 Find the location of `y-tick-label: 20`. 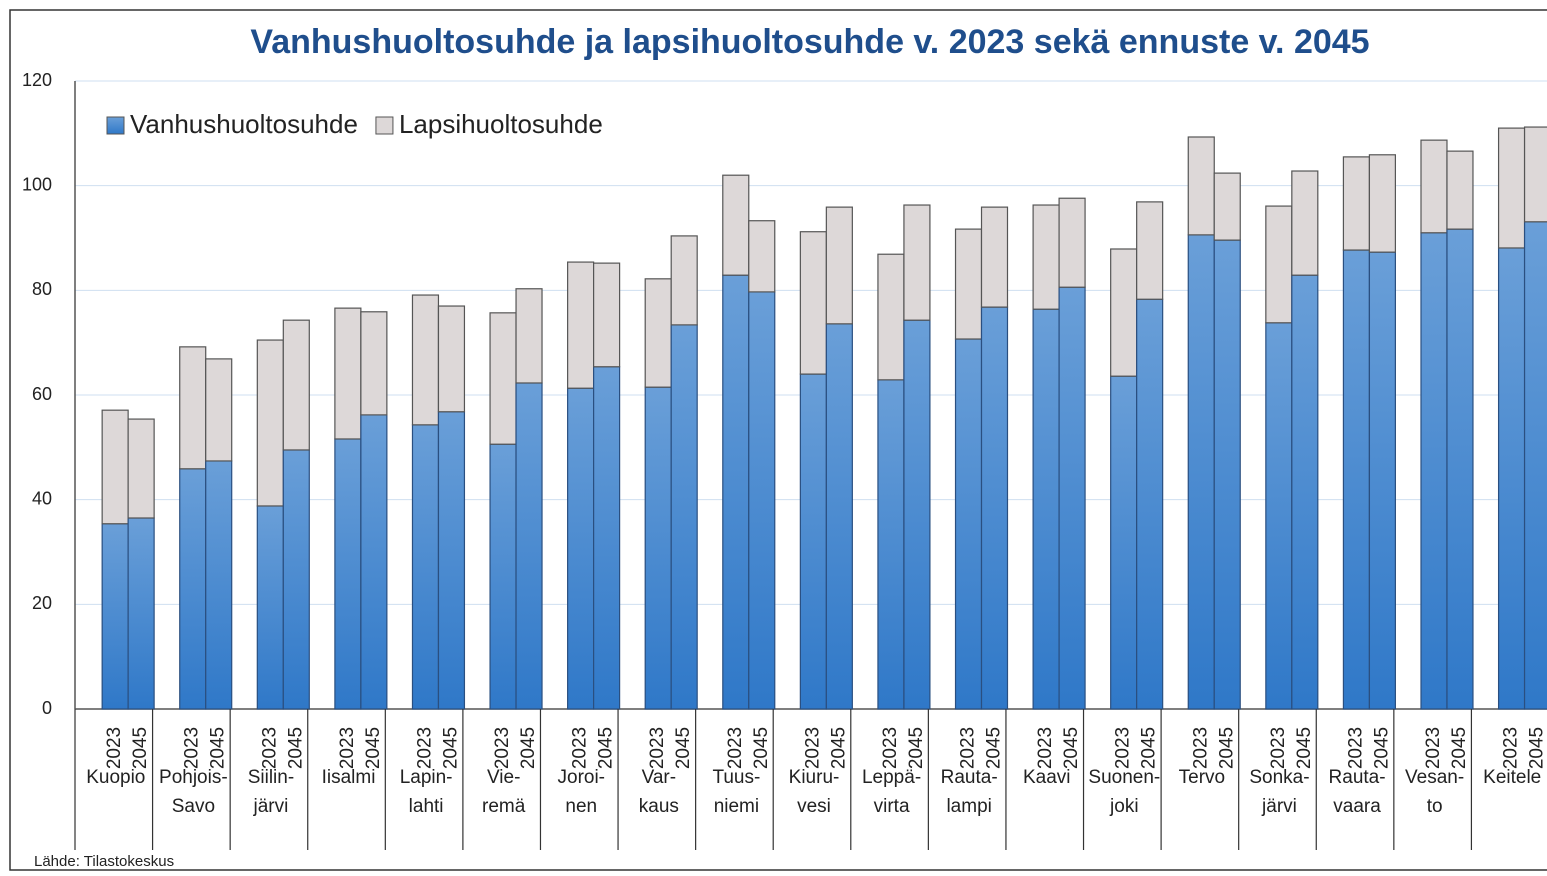

y-tick-label: 20 is located at coordinates (42, 603).